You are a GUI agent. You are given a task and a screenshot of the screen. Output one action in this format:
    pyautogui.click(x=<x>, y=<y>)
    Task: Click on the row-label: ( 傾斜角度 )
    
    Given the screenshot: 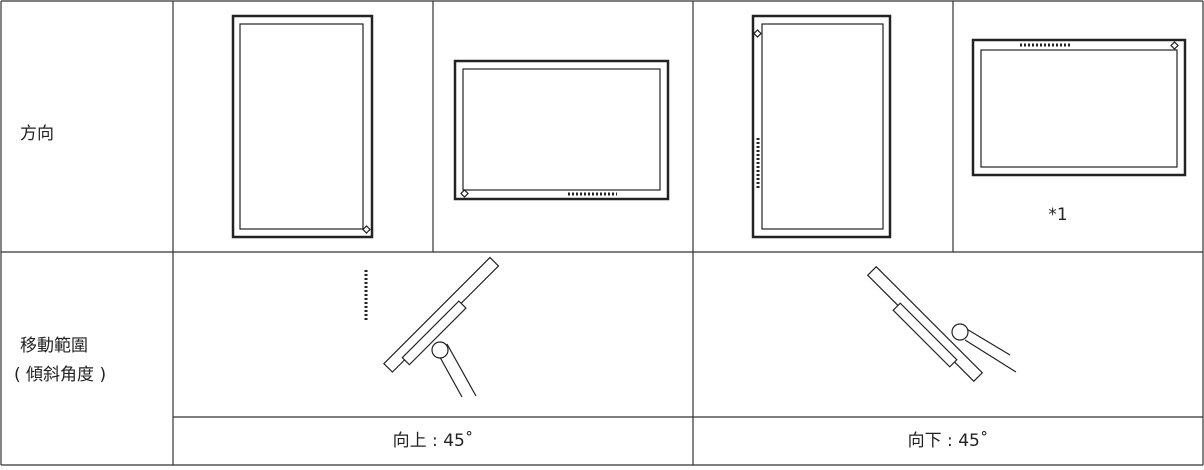 What is the action you would take?
    pyautogui.click(x=60, y=375)
    